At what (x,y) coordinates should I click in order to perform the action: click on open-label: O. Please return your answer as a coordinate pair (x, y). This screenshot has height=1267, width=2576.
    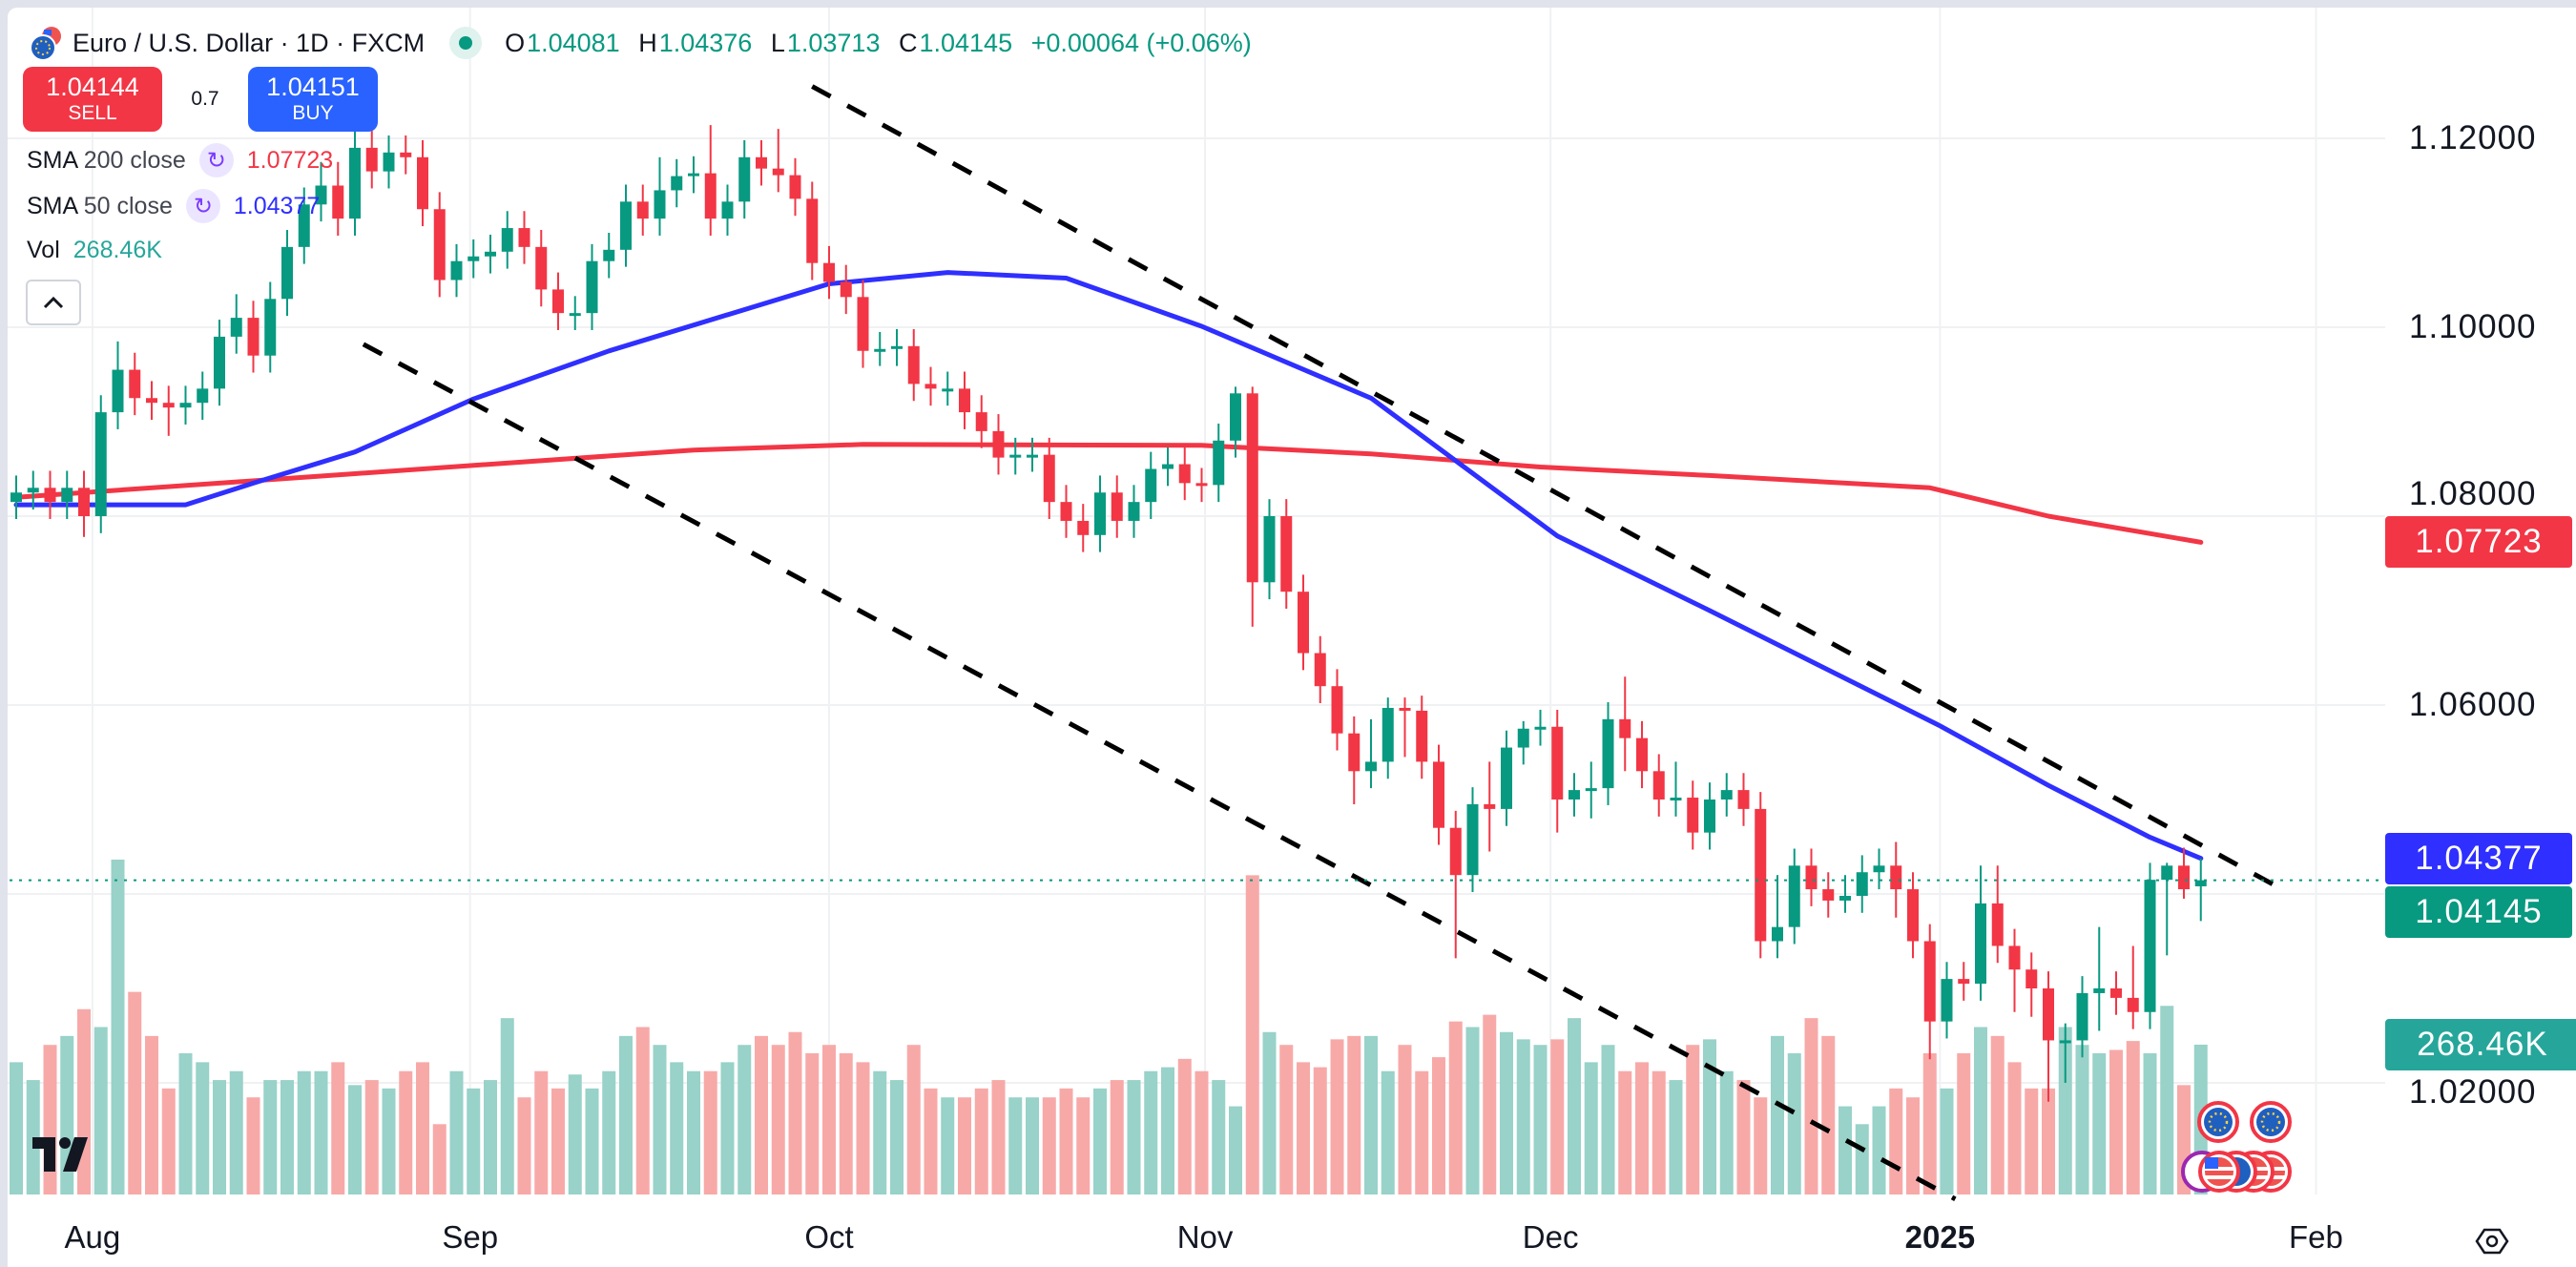
    Looking at the image, I should click on (515, 42).